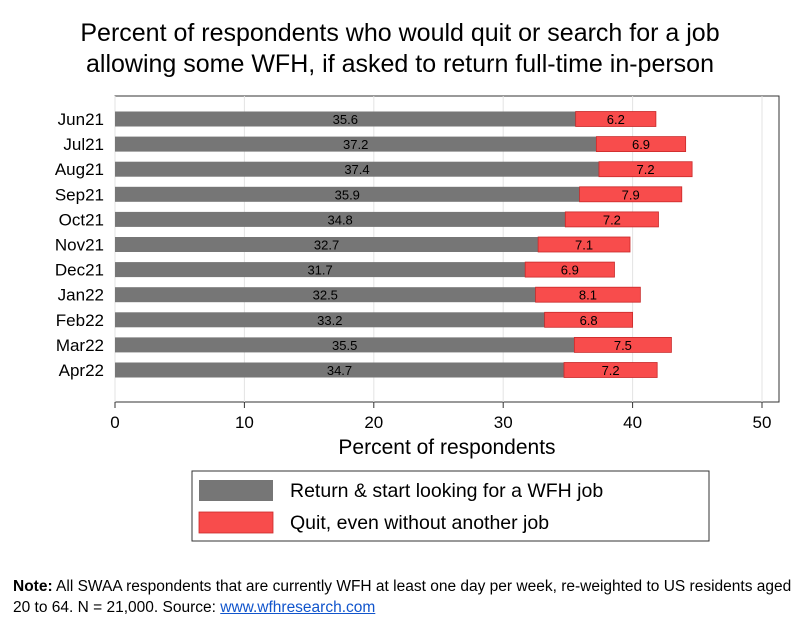 The image size is (800, 632). Describe the element at coordinates (446, 447) in the screenshot. I see `x-axis-title: Percent of respondents` at that location.